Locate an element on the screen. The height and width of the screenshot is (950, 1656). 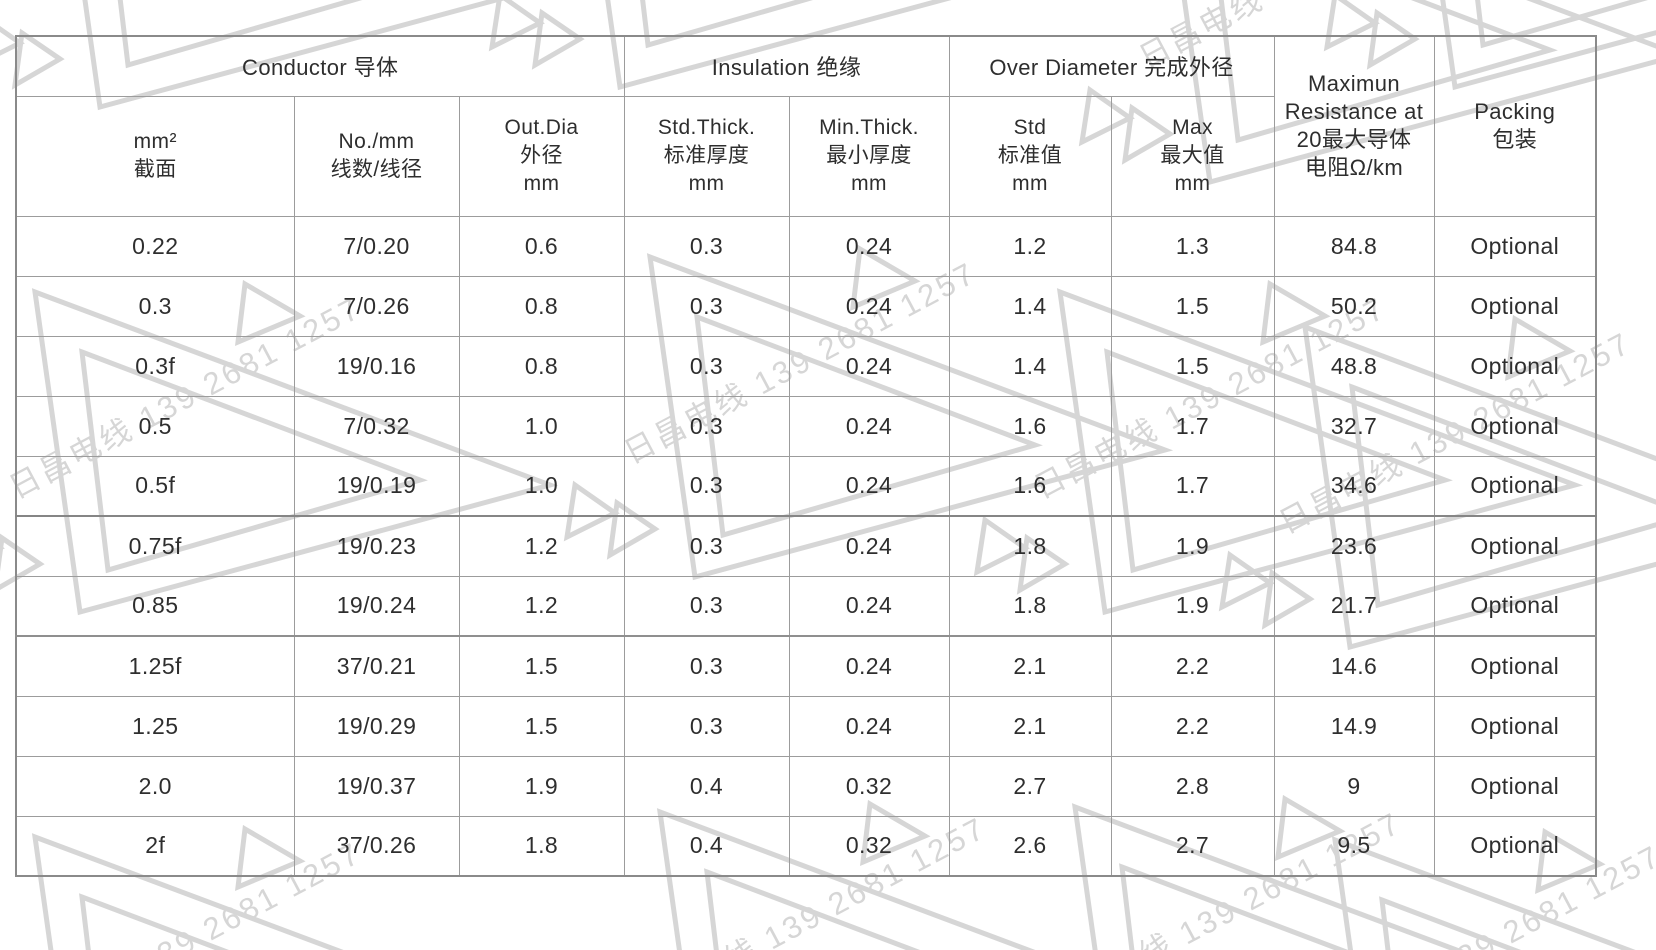
header-line: 20最大导体 is located at coordinates (1354, 140).